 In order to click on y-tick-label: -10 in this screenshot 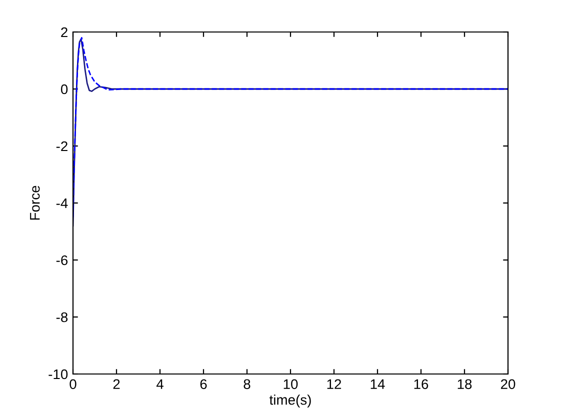, I will do `click(58, 374)`.